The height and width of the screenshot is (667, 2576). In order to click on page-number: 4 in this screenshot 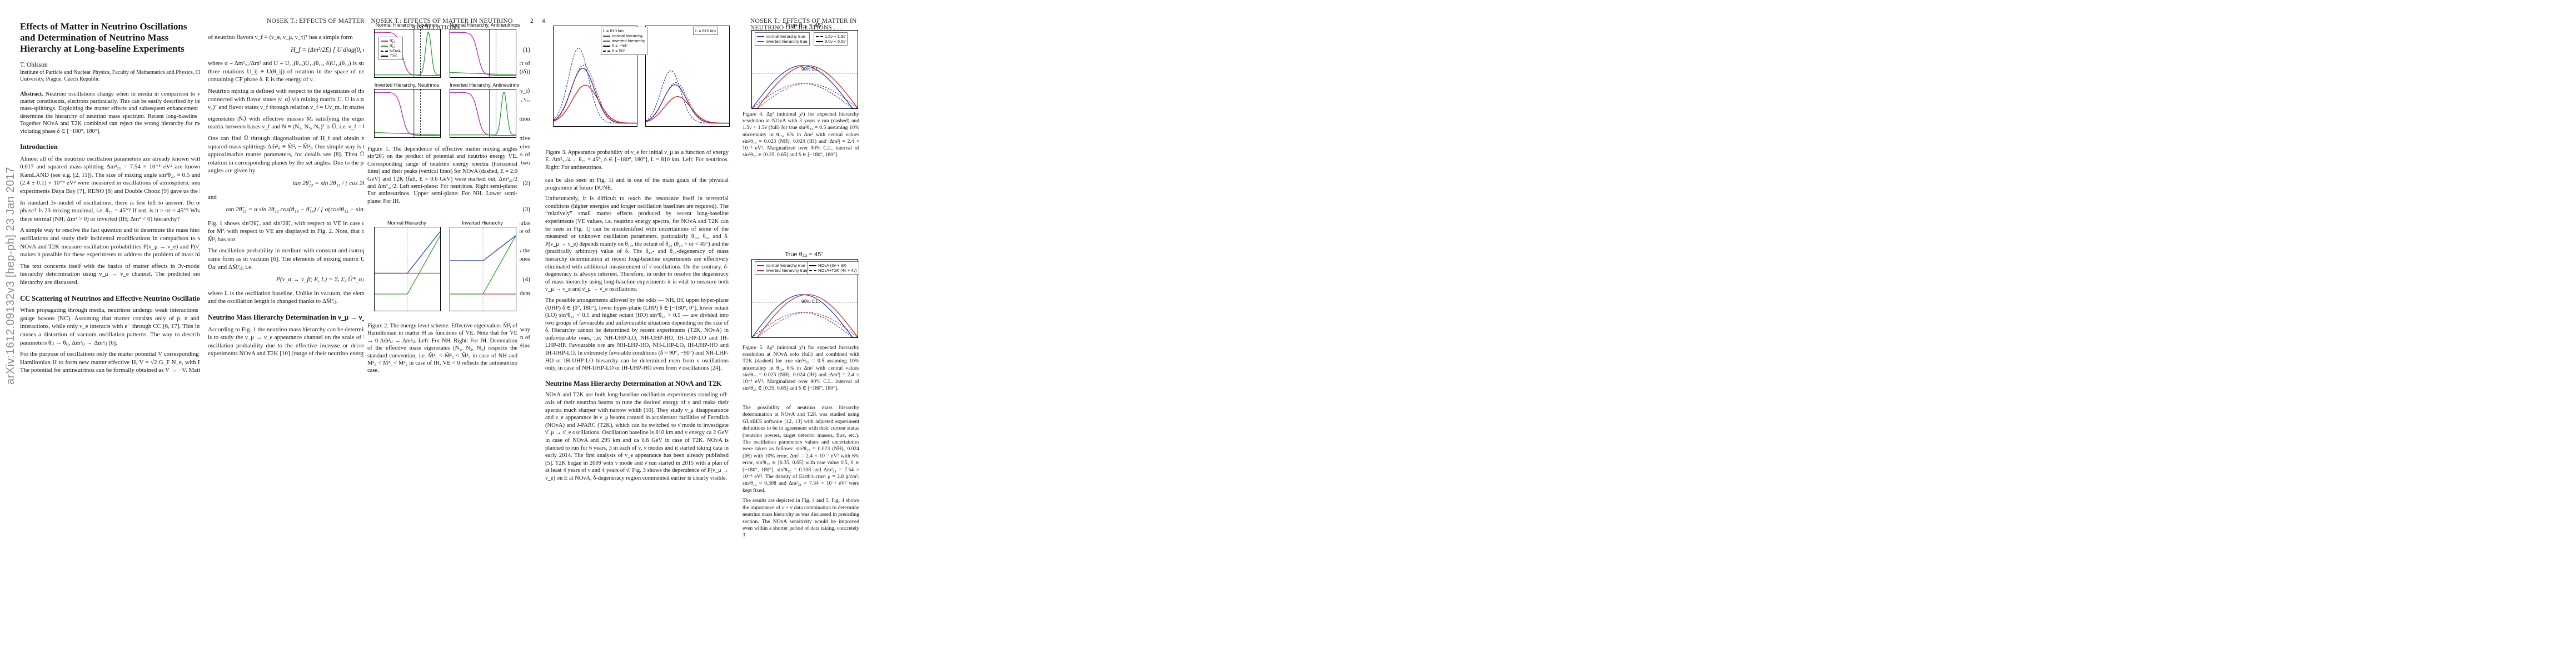, I will do `click(543, 21)`.